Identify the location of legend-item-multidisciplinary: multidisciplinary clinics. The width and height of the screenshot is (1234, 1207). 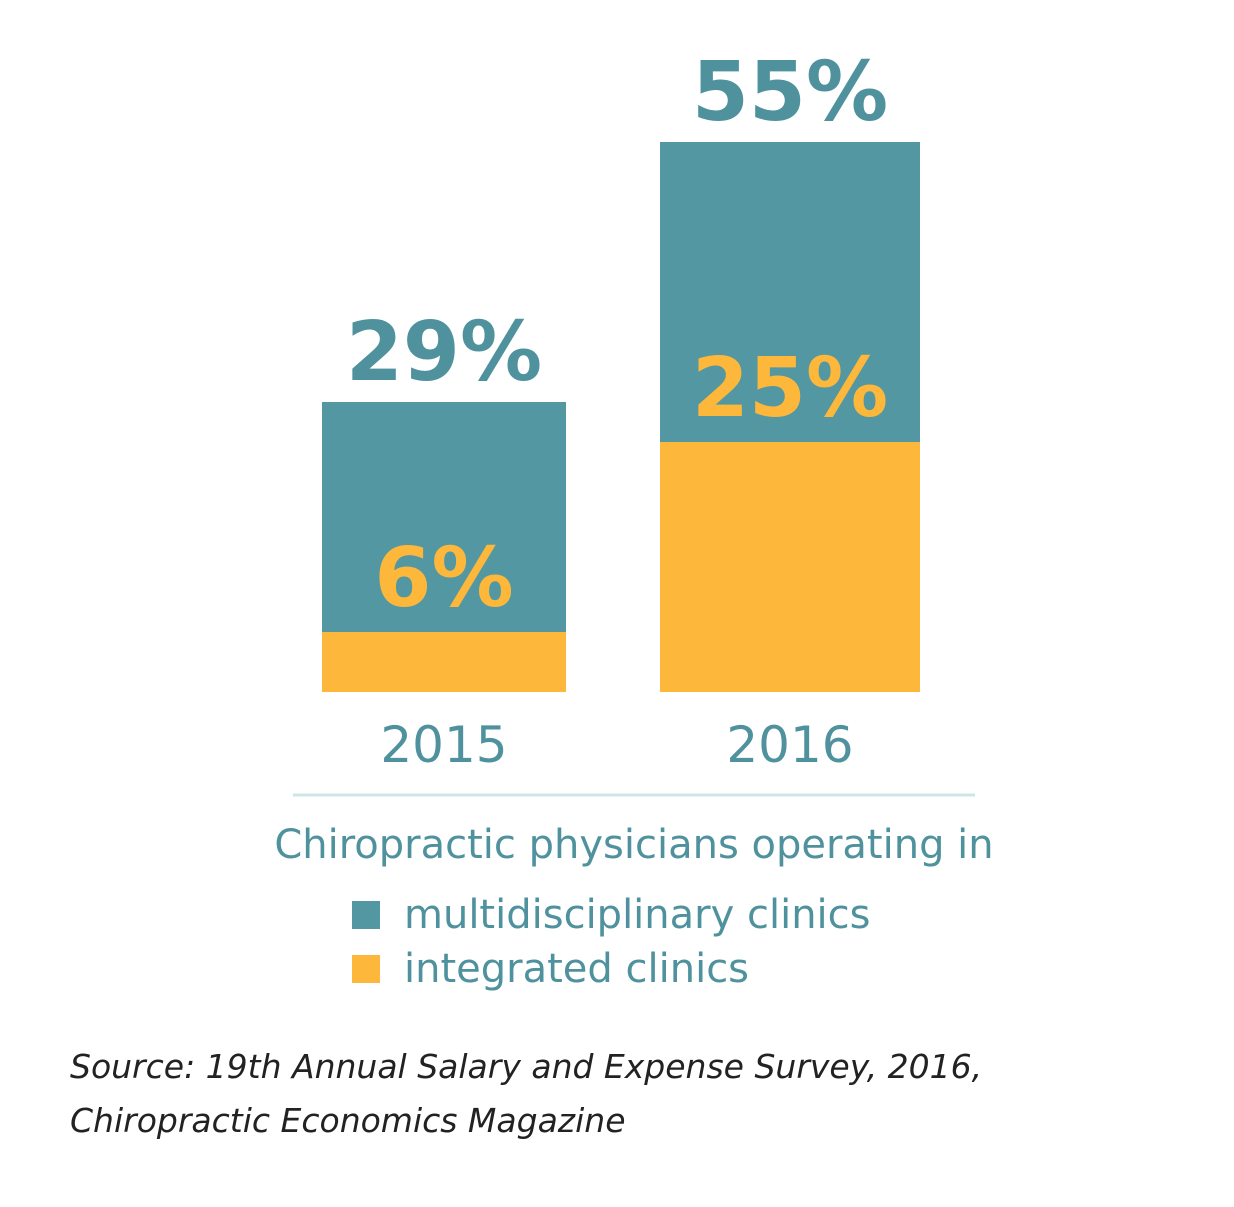
(611, 915).